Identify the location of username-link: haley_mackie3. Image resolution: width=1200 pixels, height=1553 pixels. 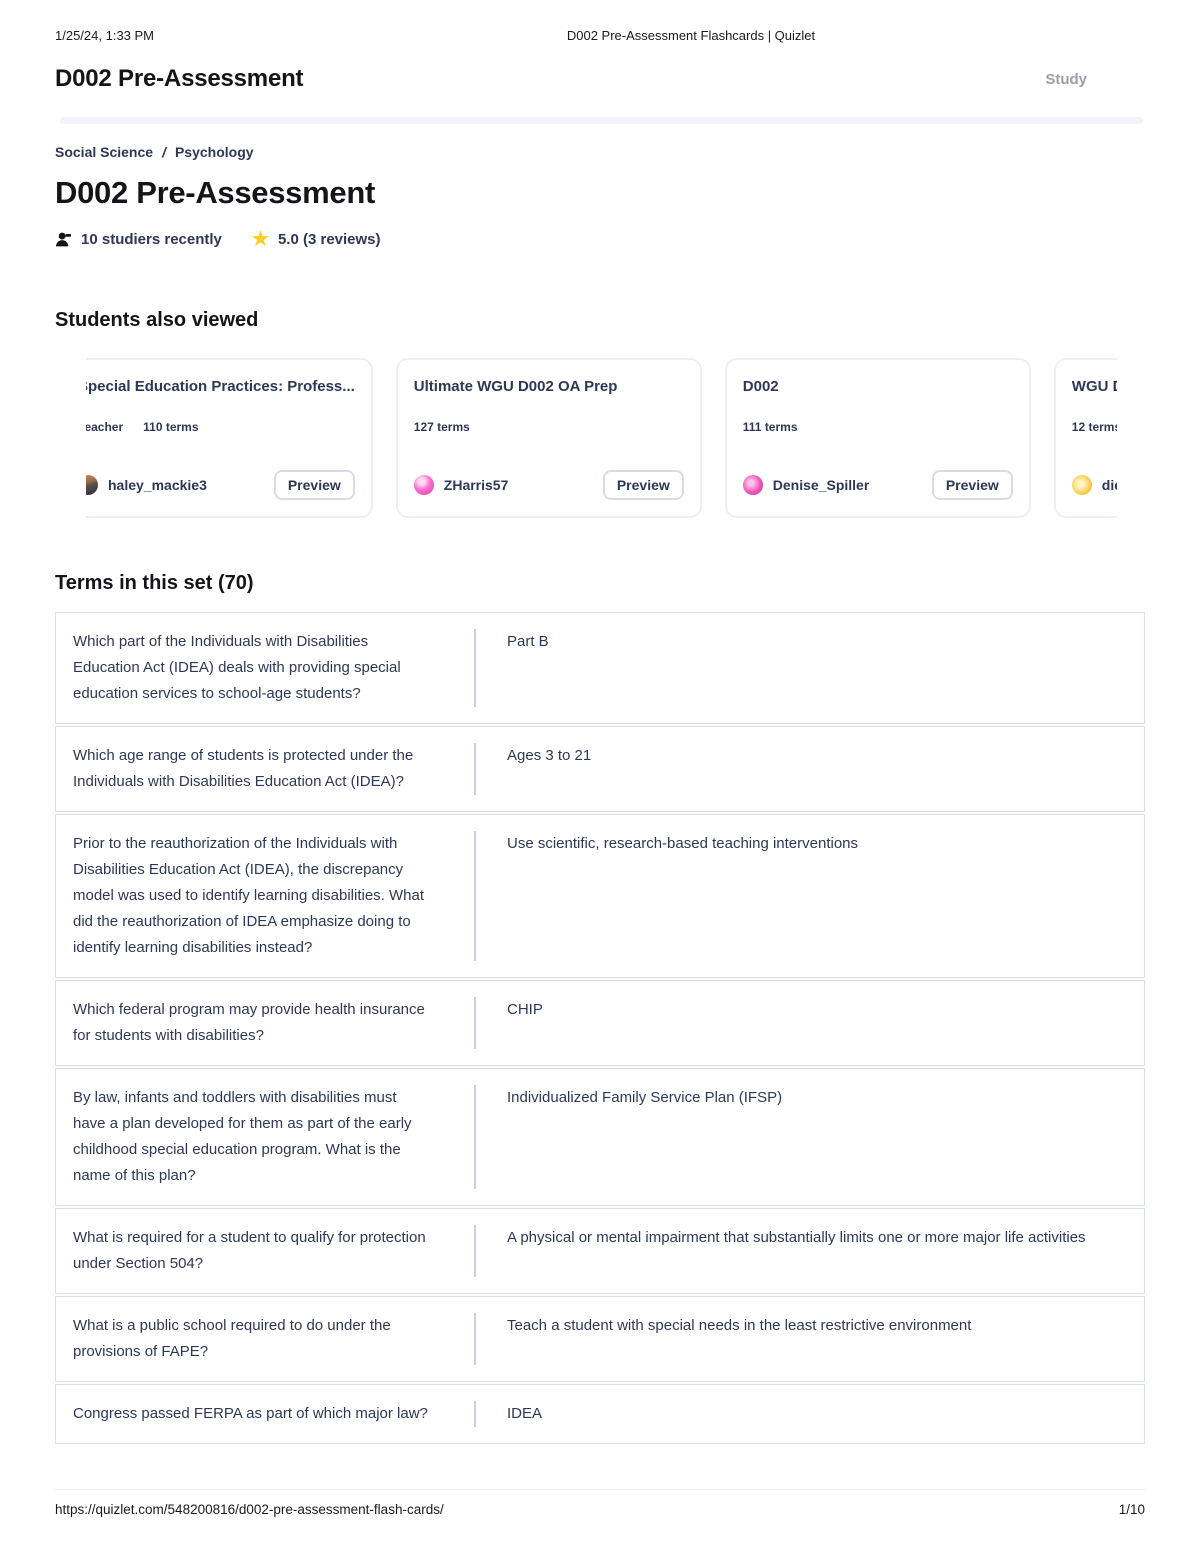
(157, 485).